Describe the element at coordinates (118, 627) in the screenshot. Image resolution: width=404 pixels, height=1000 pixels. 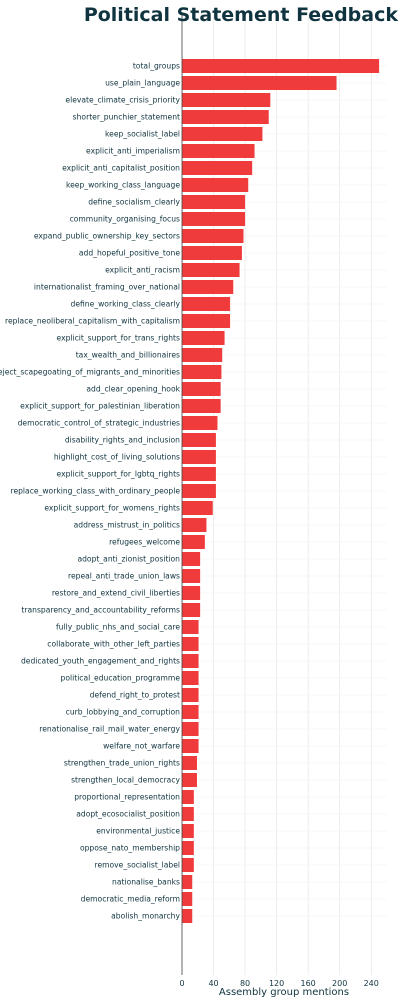
I see `category-label: fully_public_nhs_and_social_care` at that location.